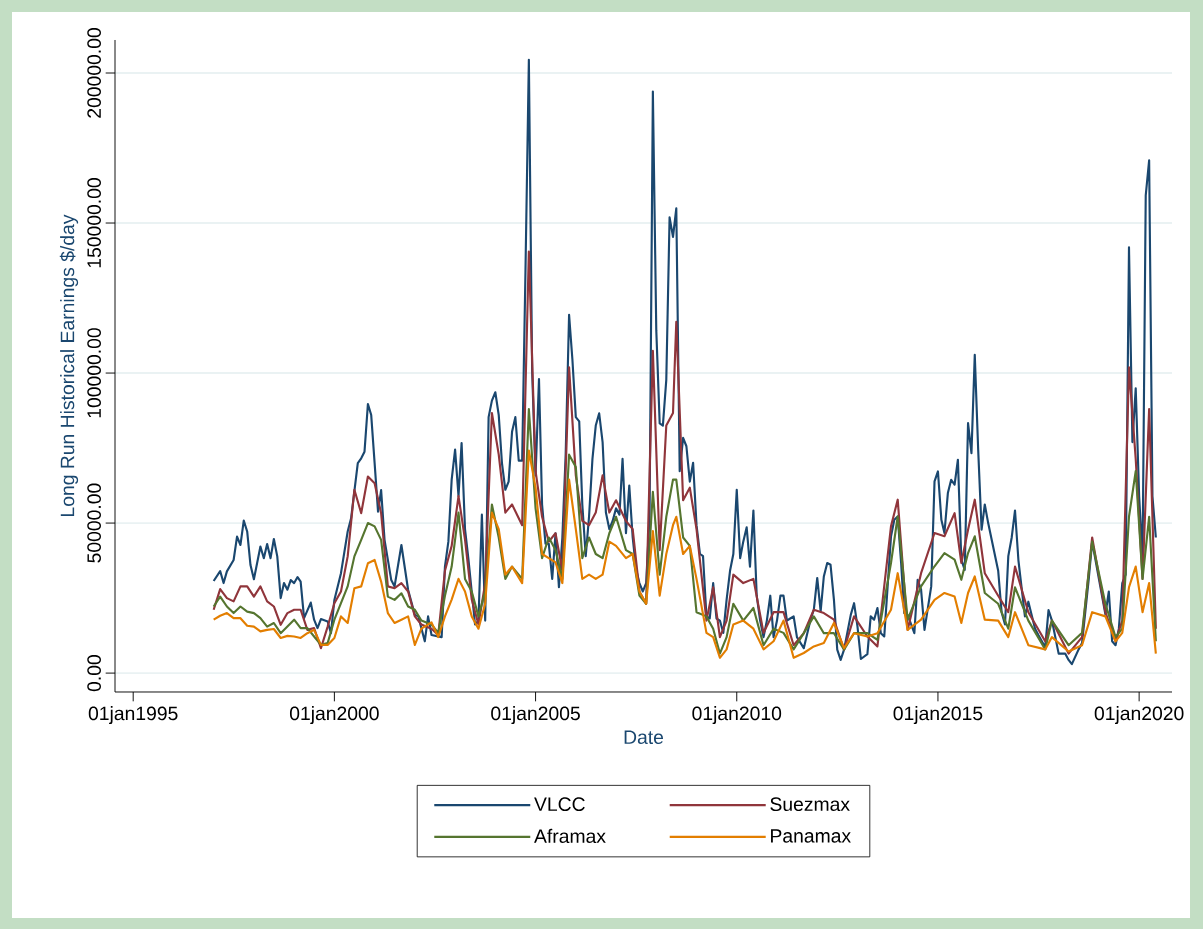 The image size is (1203, 929). Describe the element at coordinates (737, 715) in the screenshot. I see `x-tick-label: 01jan2010` at that location.